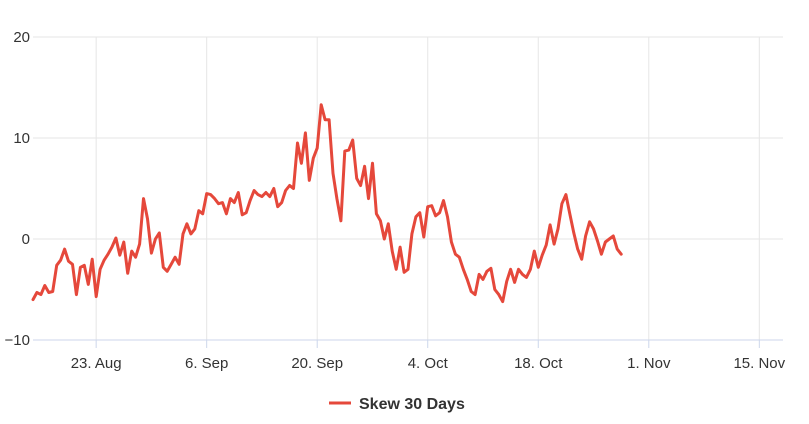 Image resolution: width=809 pixels, height=424 pixels. What do you see at coordinates (26, 239) in the screenshot?
I see `y-tick-label: 0` at bounding box center [26, 239].